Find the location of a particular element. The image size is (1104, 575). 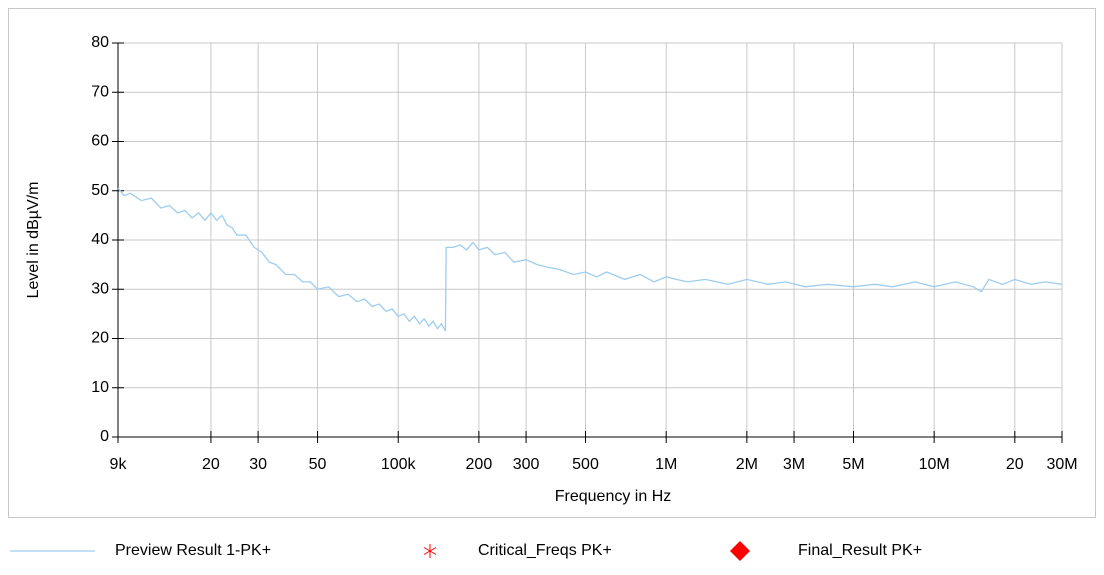

x-tick-label: 50 is located at coordinates (318, 464).